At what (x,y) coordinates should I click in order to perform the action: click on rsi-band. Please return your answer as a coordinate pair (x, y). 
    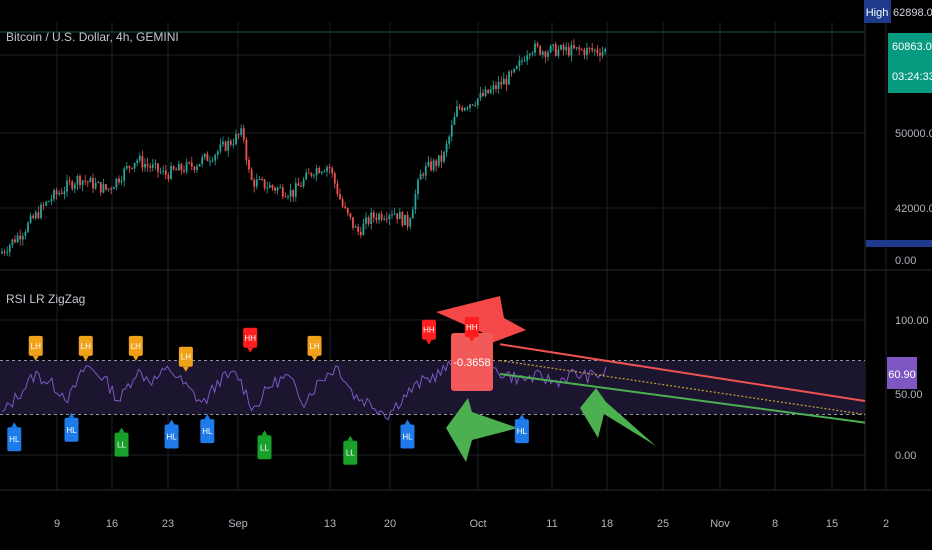
    Looking at the image, I should click on (432, 387).